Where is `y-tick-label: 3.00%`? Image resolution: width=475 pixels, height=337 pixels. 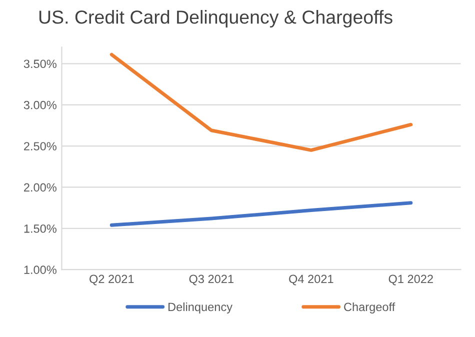
y-tick-label: 3.00% is located at coordinates (40, 105).